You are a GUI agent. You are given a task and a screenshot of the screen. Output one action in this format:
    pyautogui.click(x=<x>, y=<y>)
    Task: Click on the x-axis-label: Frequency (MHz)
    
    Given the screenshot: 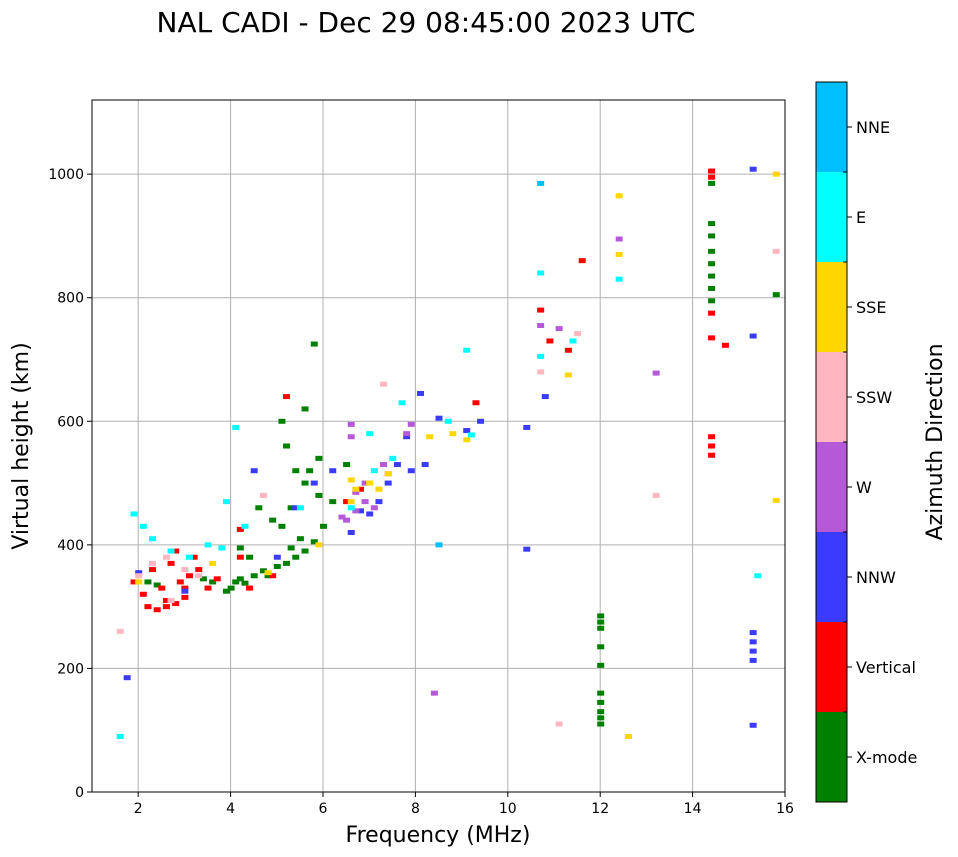 What is the action you would take?
    pyautogui.click(x=438, y=835)
    